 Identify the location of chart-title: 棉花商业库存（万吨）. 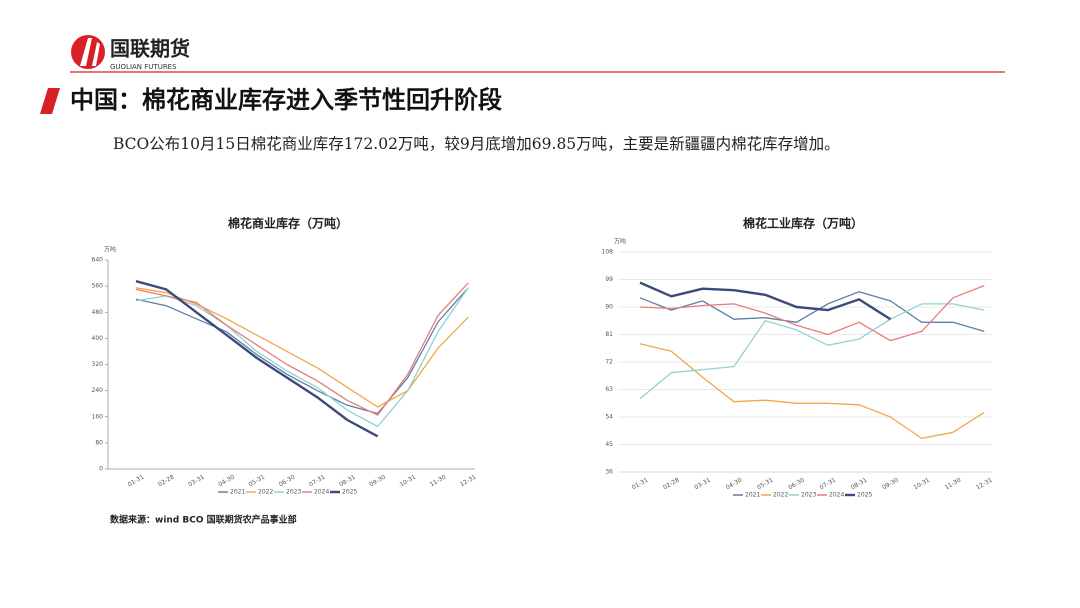
(288, 223).